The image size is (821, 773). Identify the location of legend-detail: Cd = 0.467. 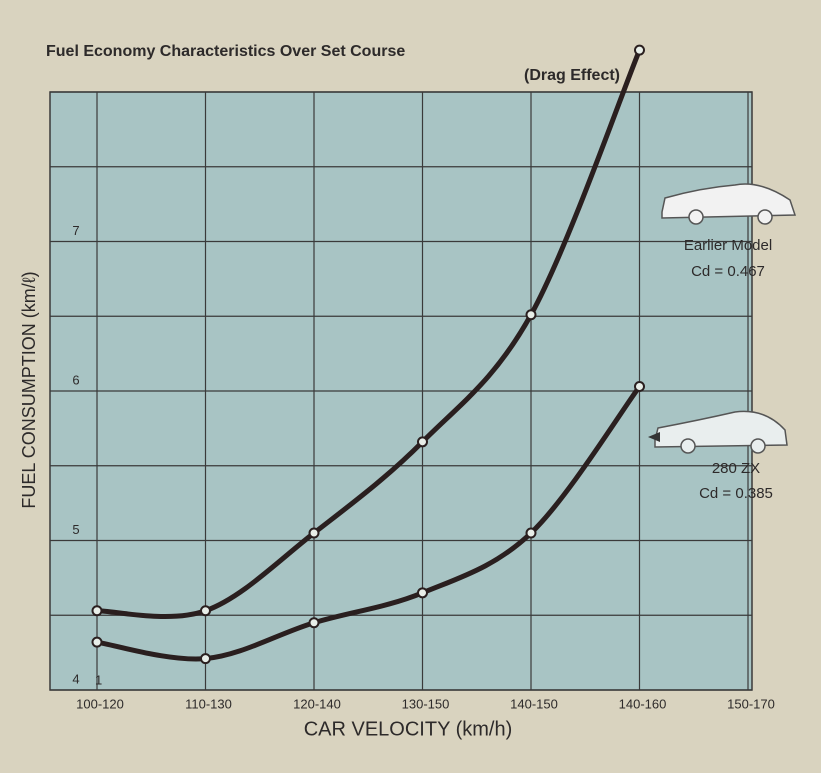
(728, 271).